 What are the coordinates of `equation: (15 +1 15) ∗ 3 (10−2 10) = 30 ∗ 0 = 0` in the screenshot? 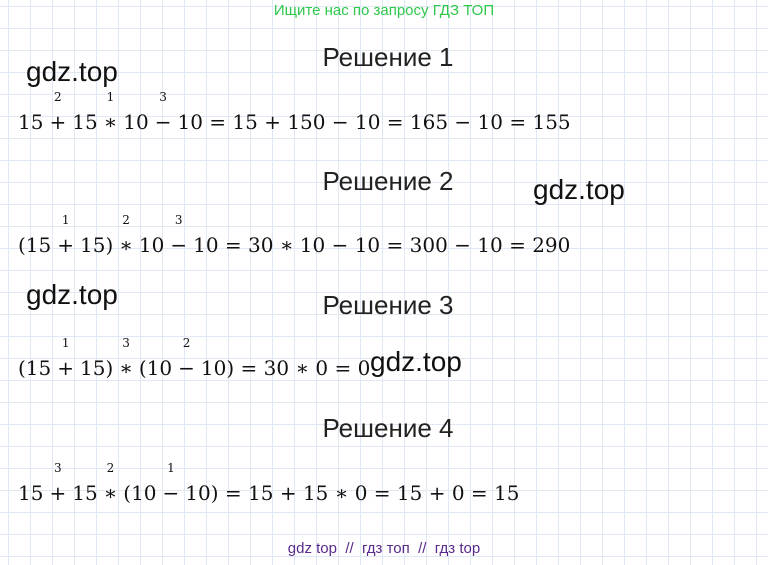 It's located at (194, 358).